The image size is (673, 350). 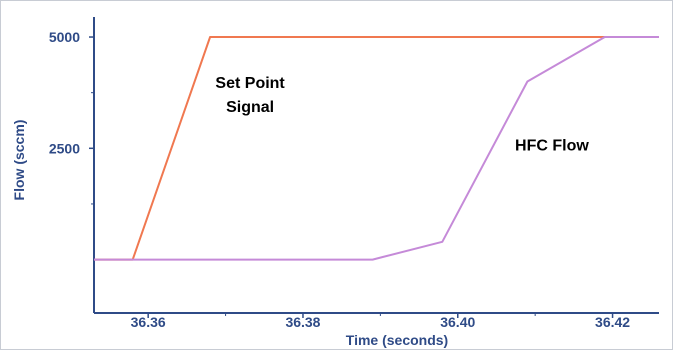 I want to click on annotation-1-line-0: HFC Flow, so click(x=552, y=146).